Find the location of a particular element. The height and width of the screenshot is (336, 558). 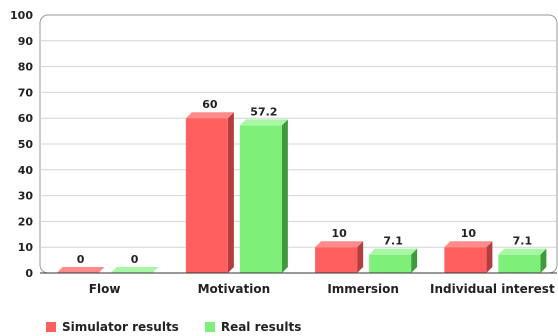

legend-label-real: Real results is located at coordinates (261, 327).